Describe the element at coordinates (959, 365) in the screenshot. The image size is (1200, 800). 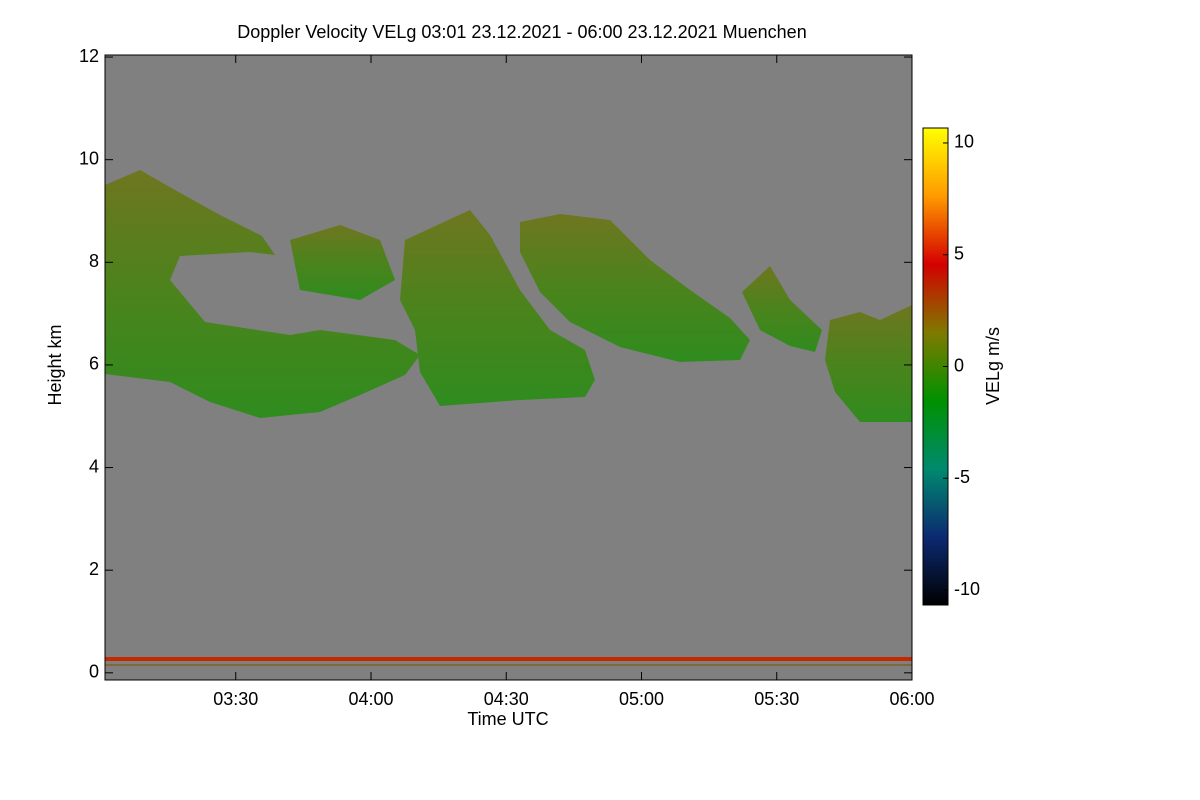
I see `colorbar-tick-label: 0` at that location.